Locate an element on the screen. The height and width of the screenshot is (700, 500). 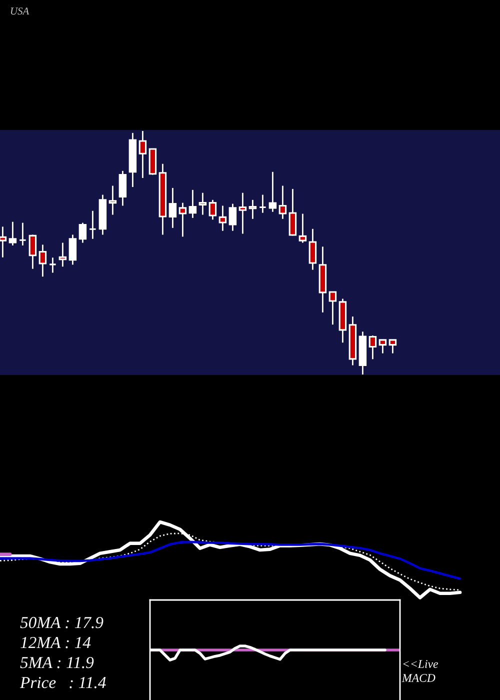
text: 5MA : 11.9 is located at coordinates (57, 662).